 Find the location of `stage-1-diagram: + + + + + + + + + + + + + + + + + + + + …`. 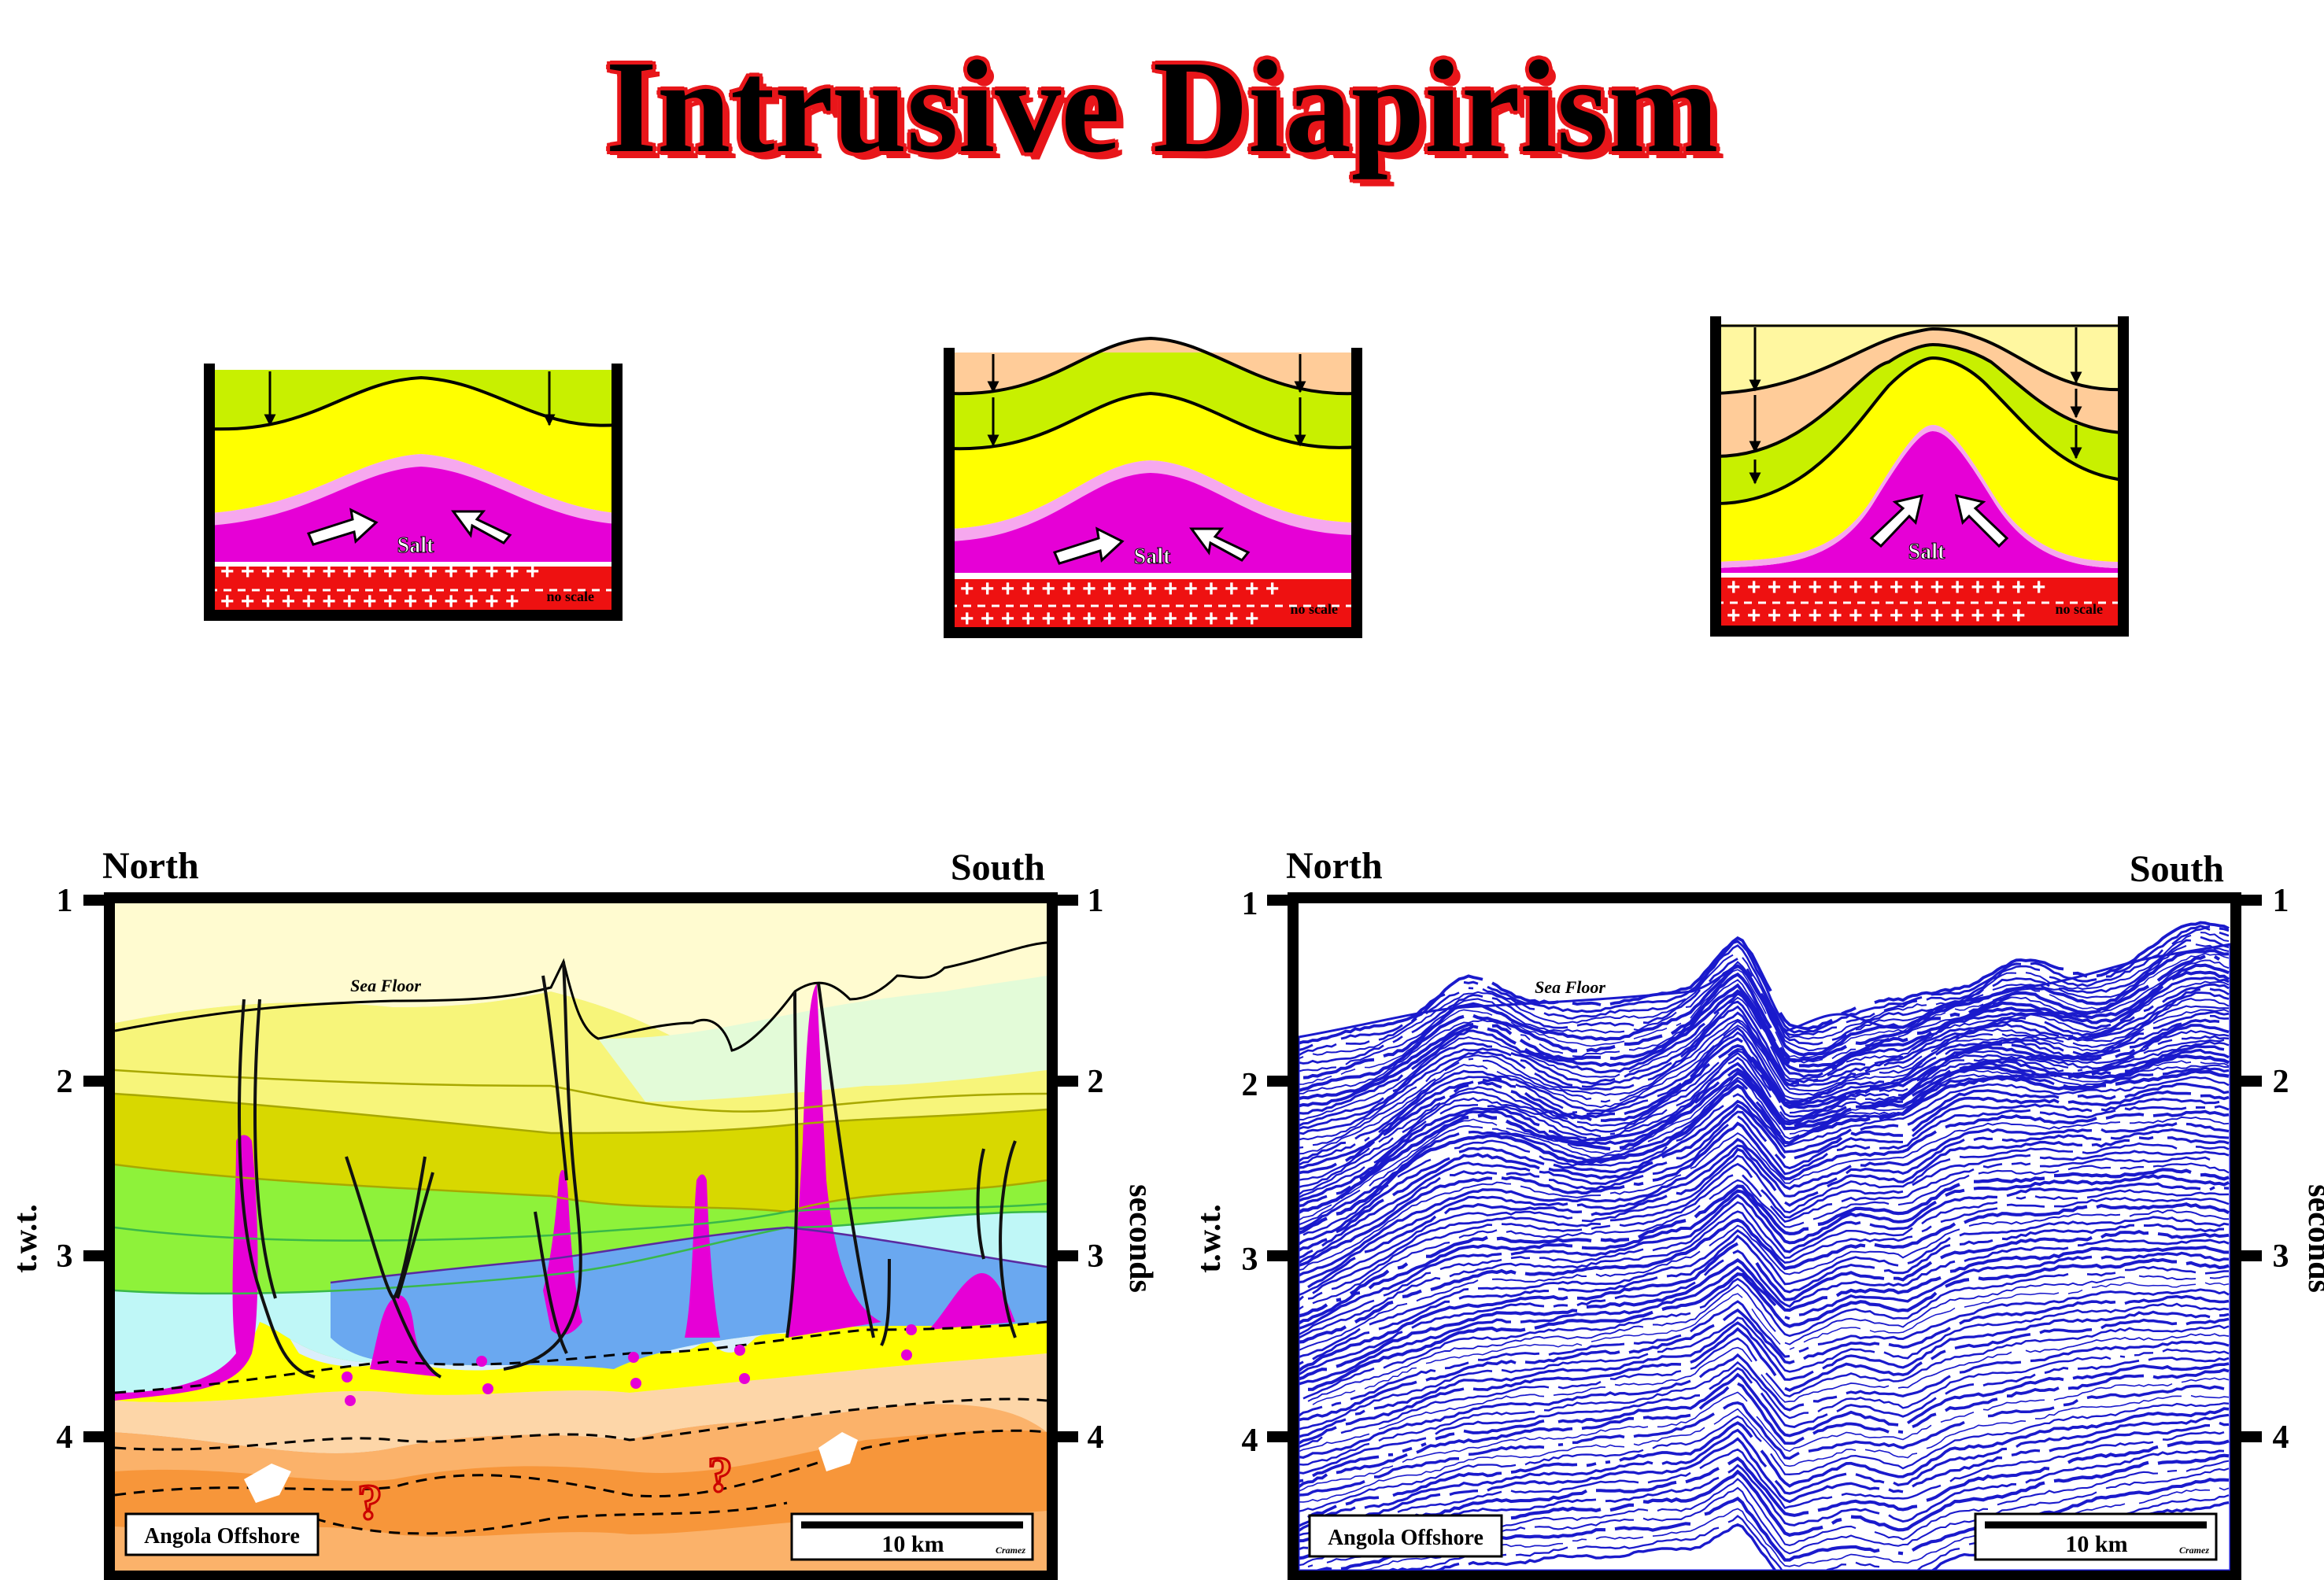

stage-1-diagram: + + + + + + + + + + + + + + + + + + + + … is located at coordinates (413, 492).